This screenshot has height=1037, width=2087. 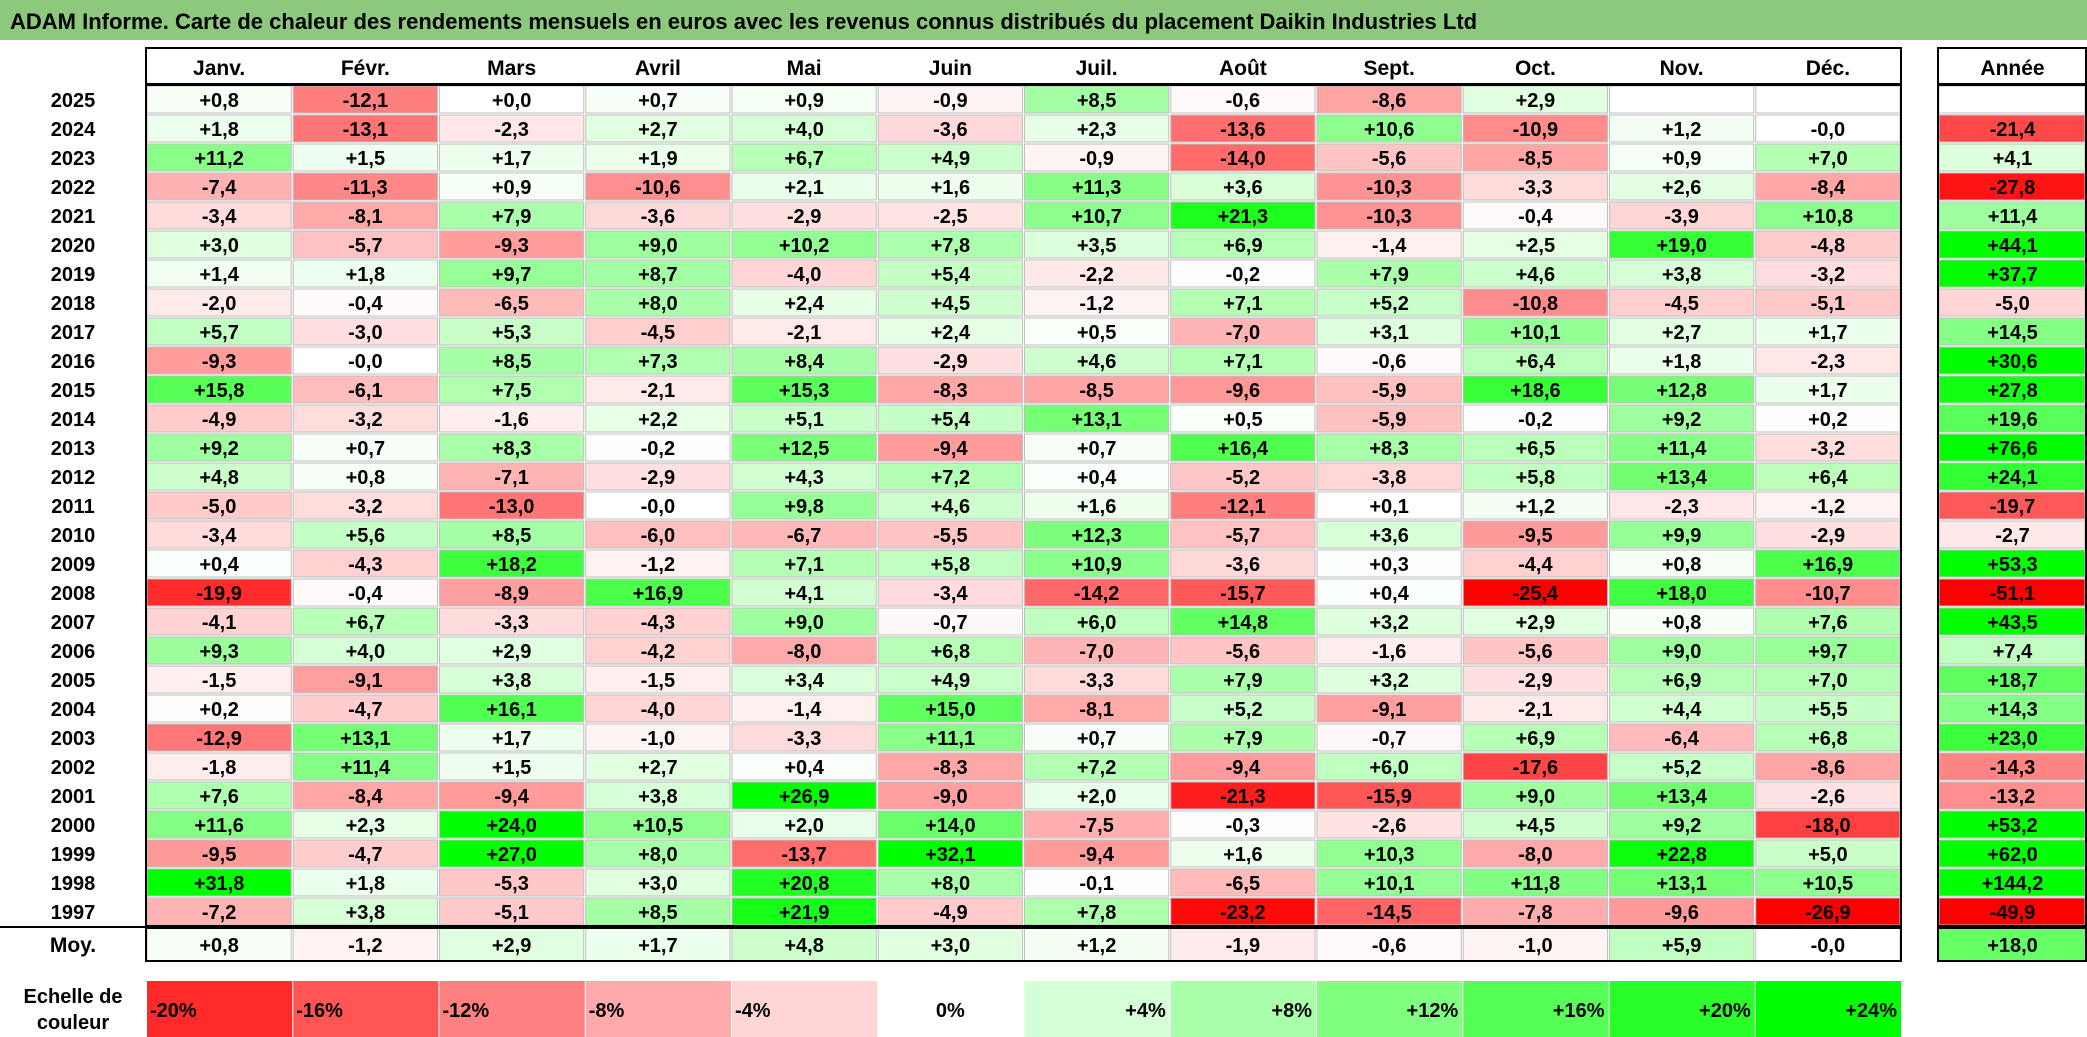 I want to click on cell-value: -5,6, so click(x=1243, y=652).